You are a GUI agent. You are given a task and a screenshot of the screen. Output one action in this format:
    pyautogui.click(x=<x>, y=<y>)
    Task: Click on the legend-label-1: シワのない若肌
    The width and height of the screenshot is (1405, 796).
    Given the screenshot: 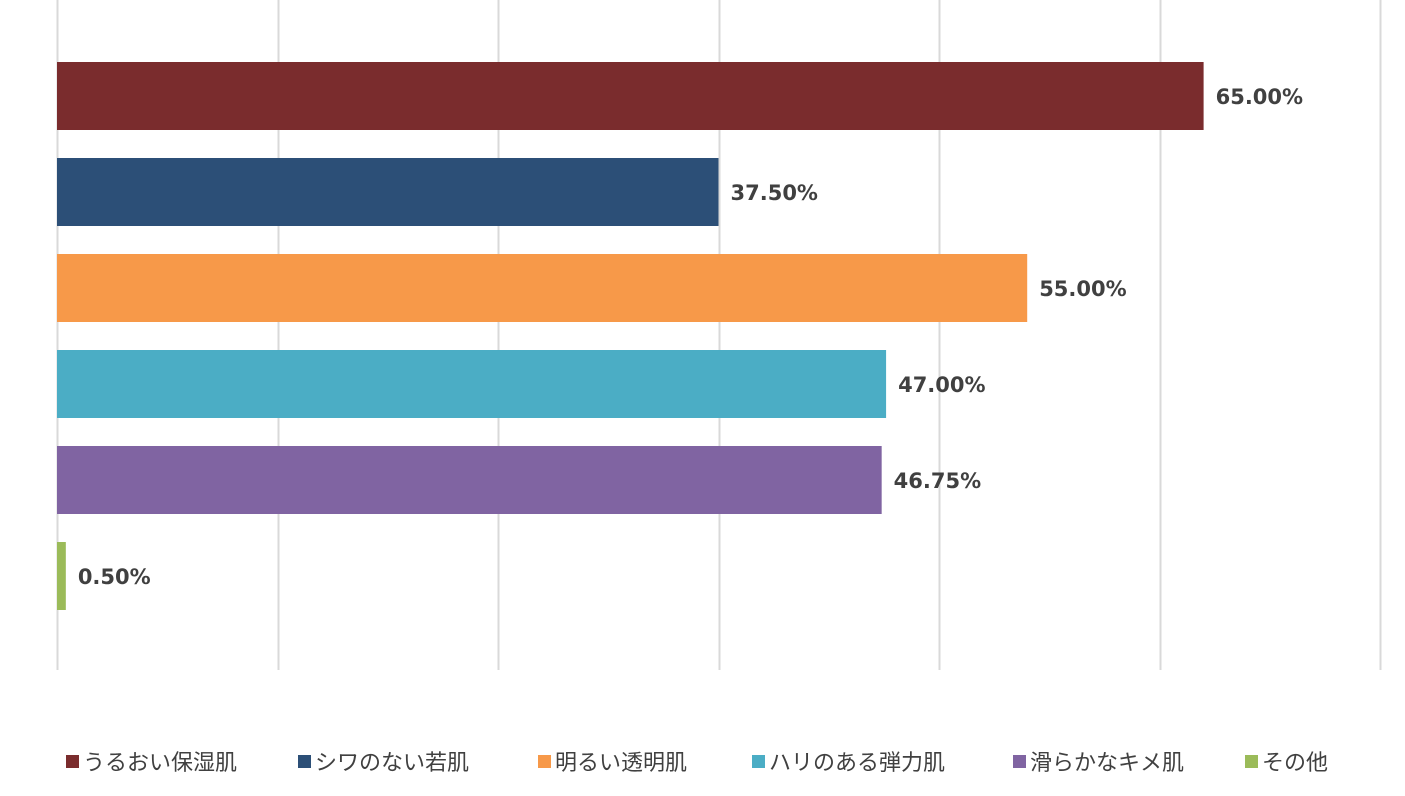 What is the action you would take?
    pyautogui.click(x=392, y=763)
    